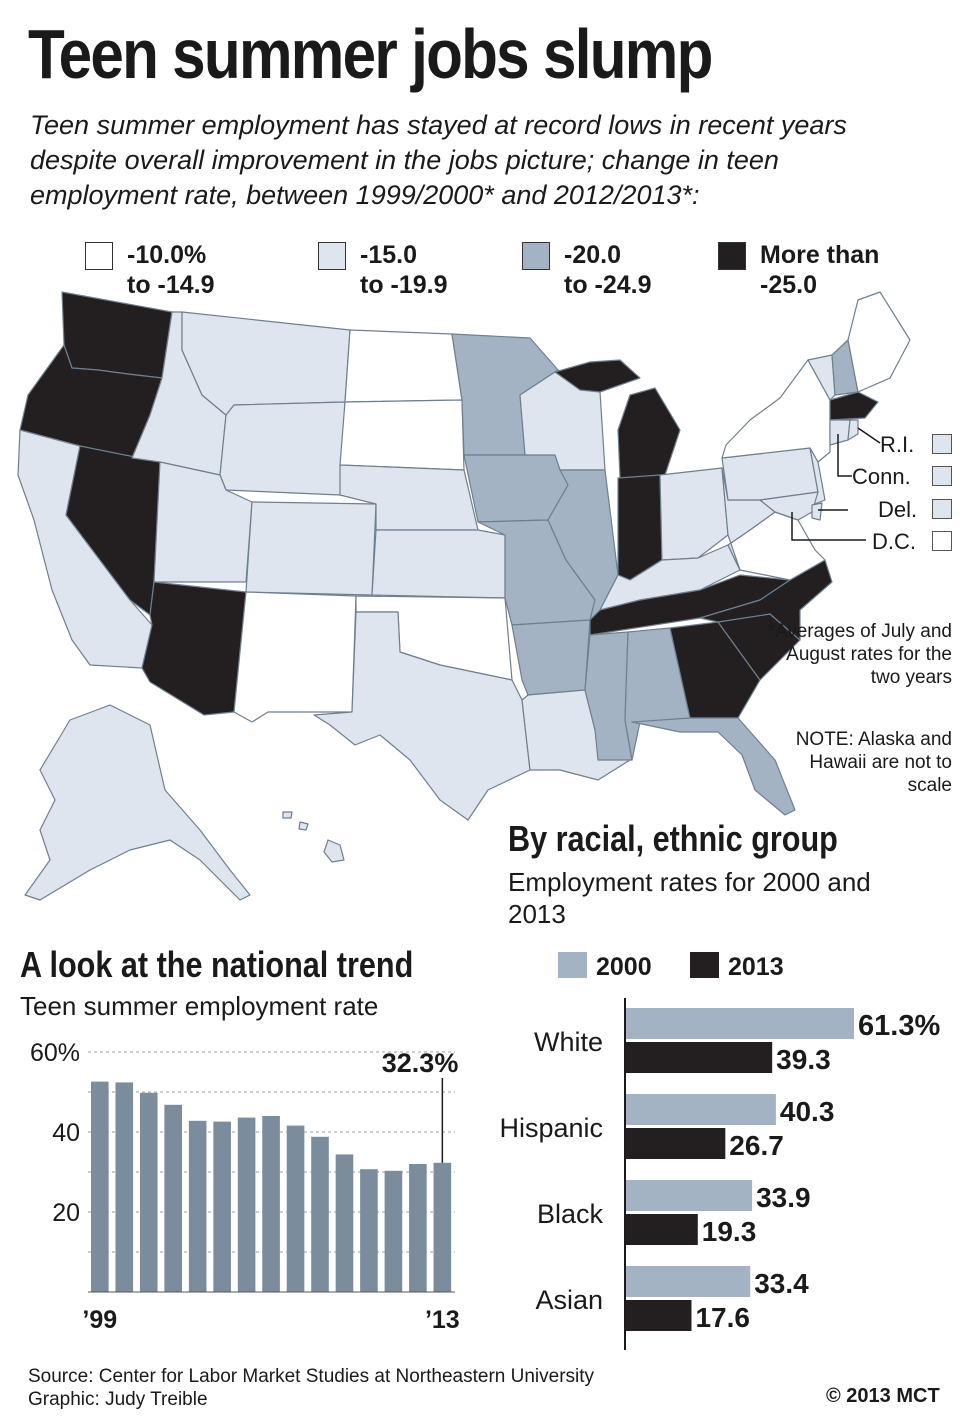 The image size is (967, 1416). What do you see at coordinates (704, 965) in the screenshot?
I see `legend-swatch-2013` at bounding box center [704, 965].